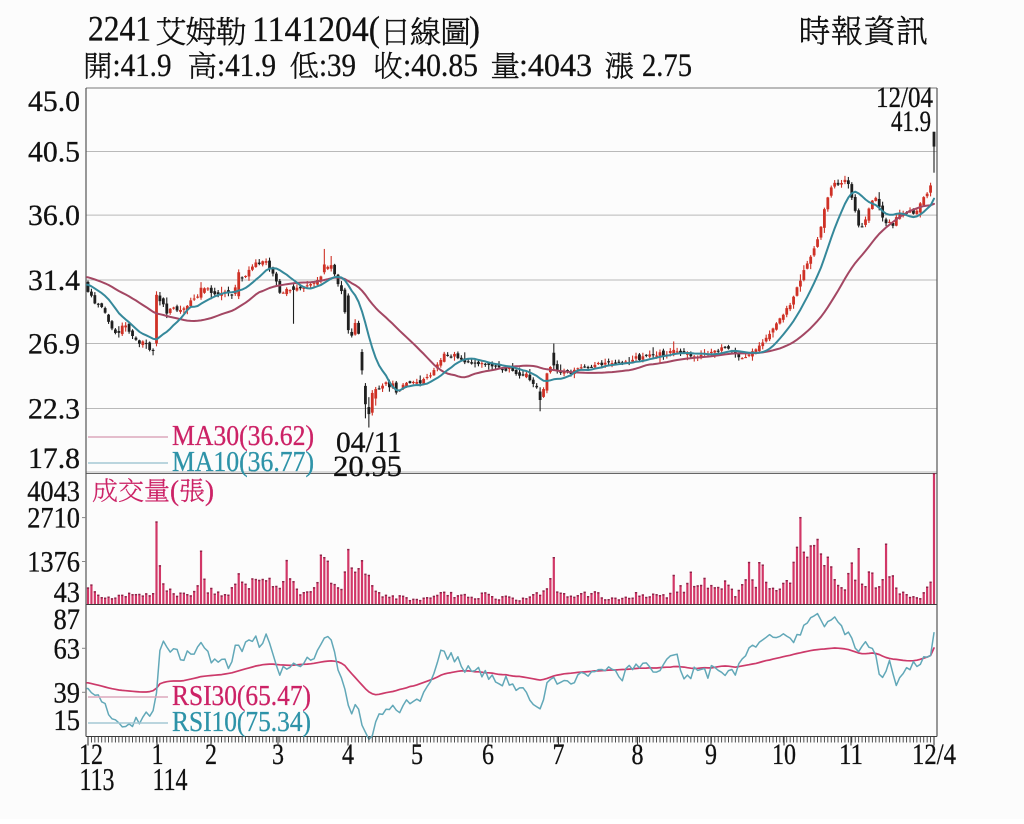 This screenshot has width=1024, height=824. I want to click on svg-text: 39, so click(67, 692).